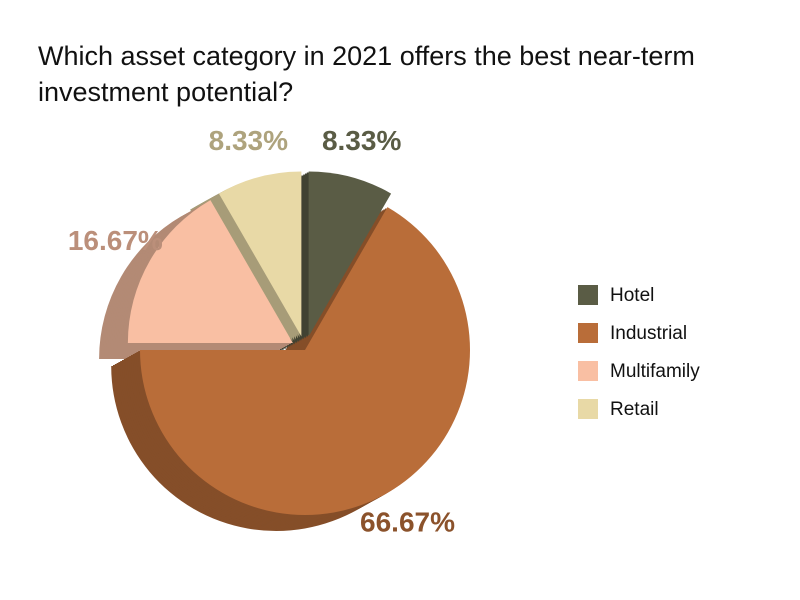  What do you see at coordinates (655, 371) in the screenshot?
I see `legend-label: Multifamily` at bounding box center [655, 371].